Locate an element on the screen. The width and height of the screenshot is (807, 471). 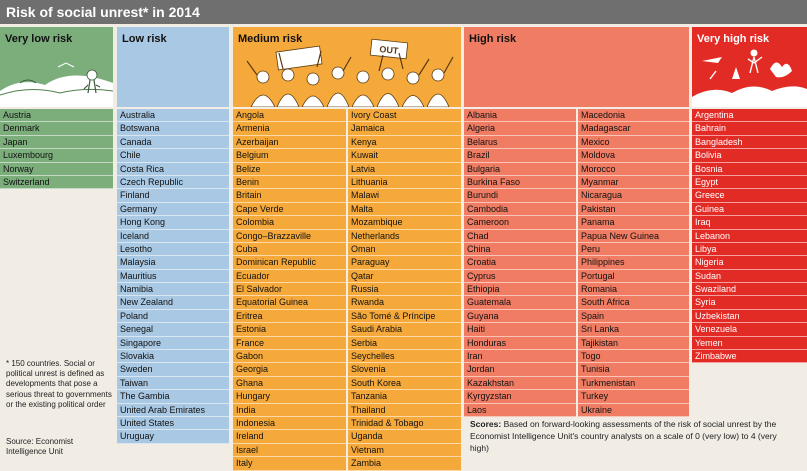
country-cell: Tajikistan is located at coordinates (633, 343).